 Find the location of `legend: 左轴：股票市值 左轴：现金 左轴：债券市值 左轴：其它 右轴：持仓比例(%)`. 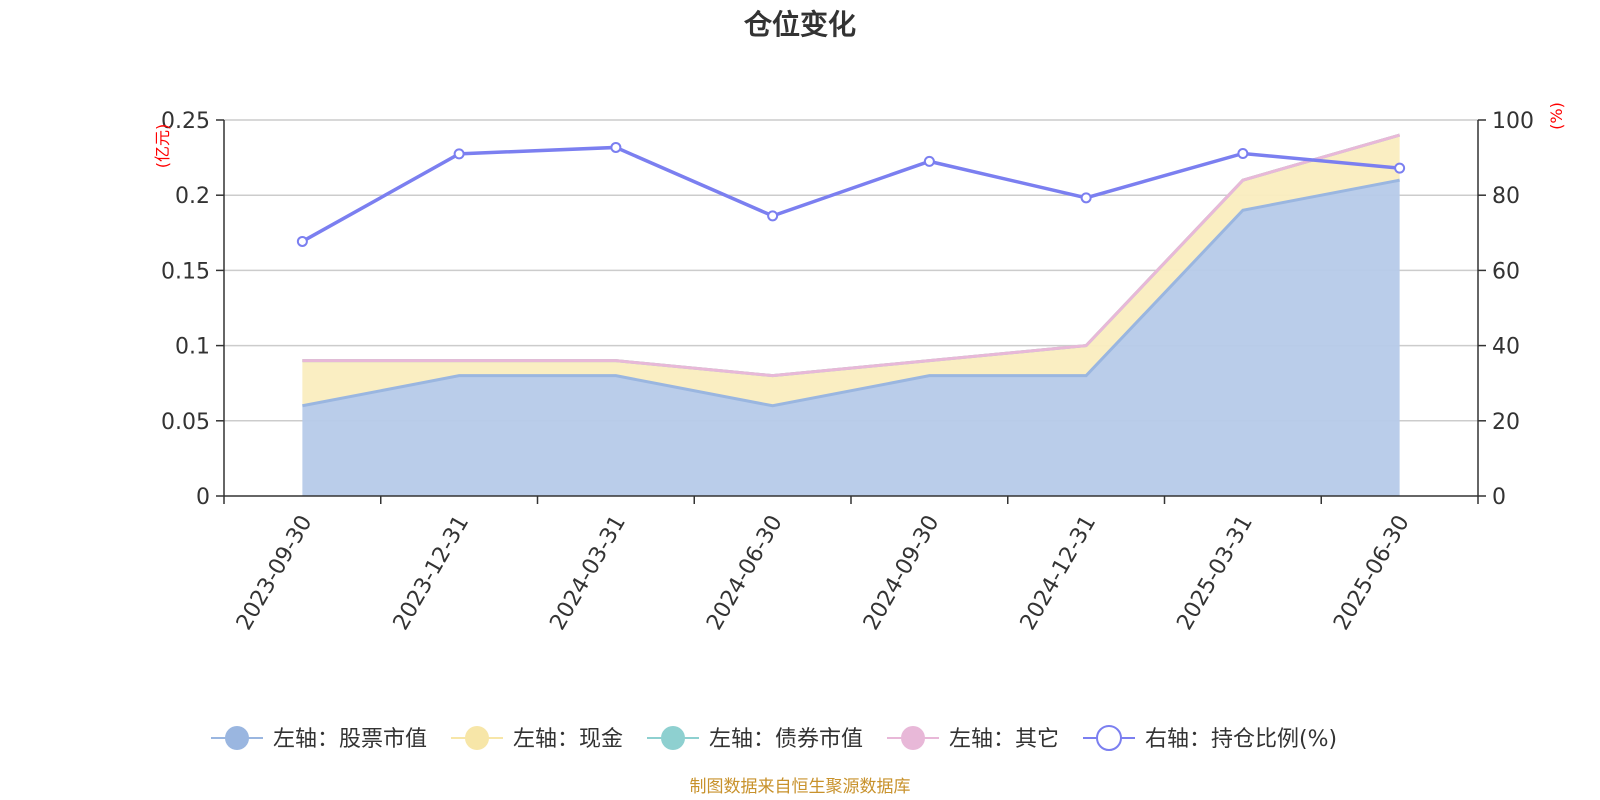

legend: 左轴：股票市值 左轴：现金 左轴：债券市值 左轴：其它 右轴：持仓比例(%) is located at coordinates (774, 738).